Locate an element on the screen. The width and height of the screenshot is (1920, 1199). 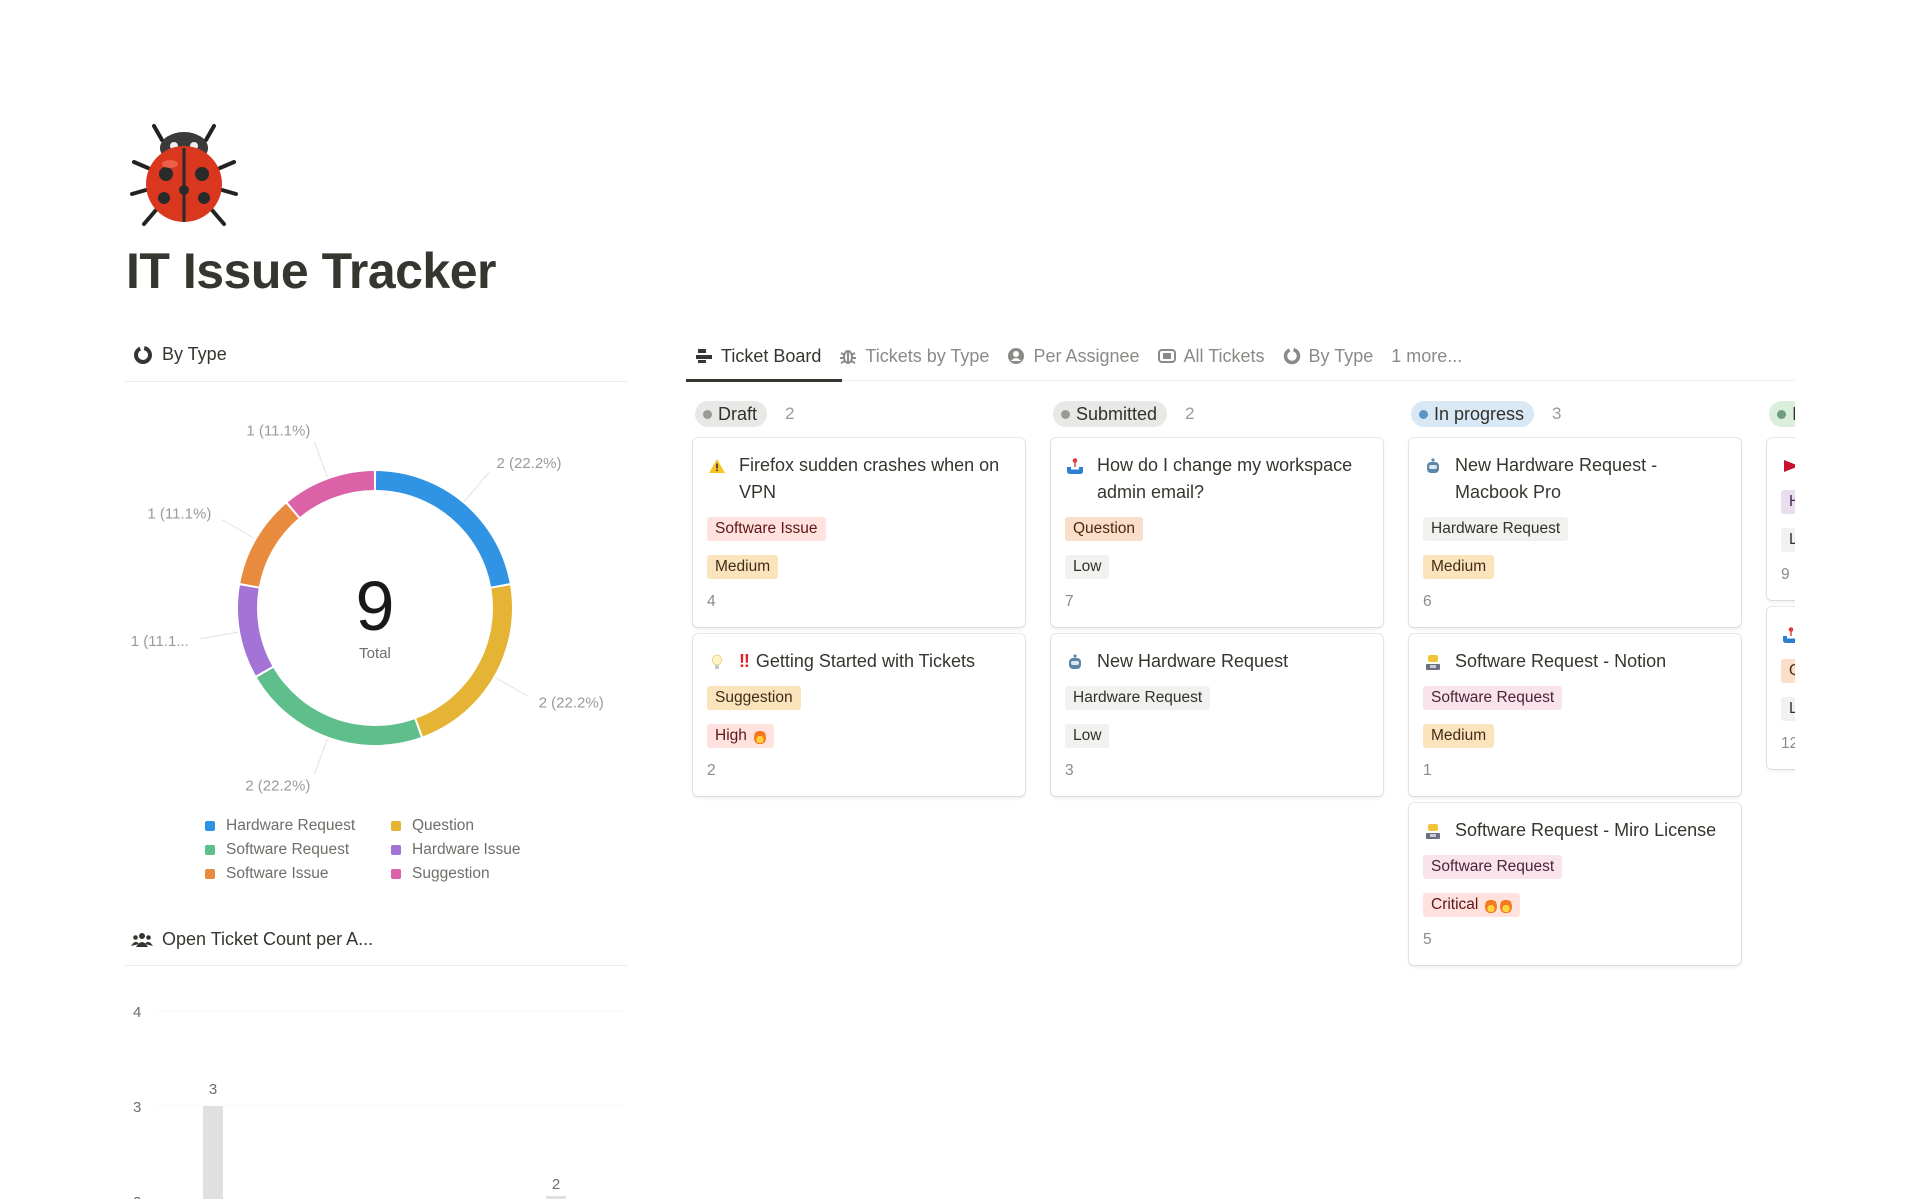
ticket-number: 12 is located at coordinates (1788, 743).